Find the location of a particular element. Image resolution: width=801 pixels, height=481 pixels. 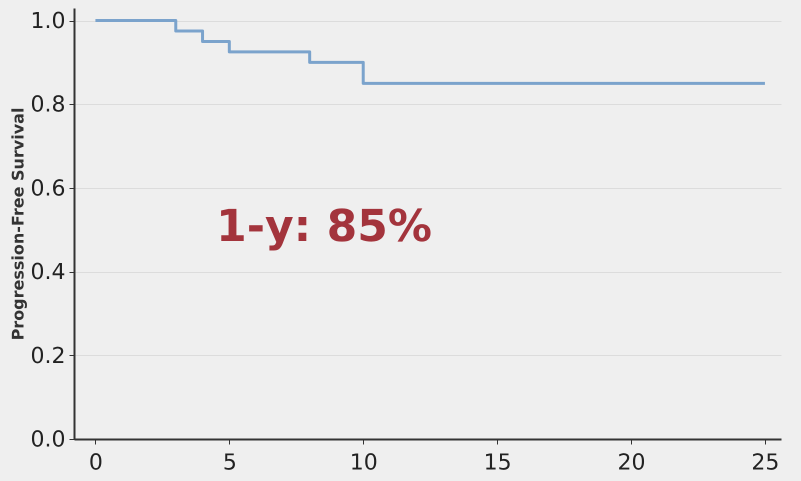

y-tick-label: 0.0 is located at coordinates (48, 440).